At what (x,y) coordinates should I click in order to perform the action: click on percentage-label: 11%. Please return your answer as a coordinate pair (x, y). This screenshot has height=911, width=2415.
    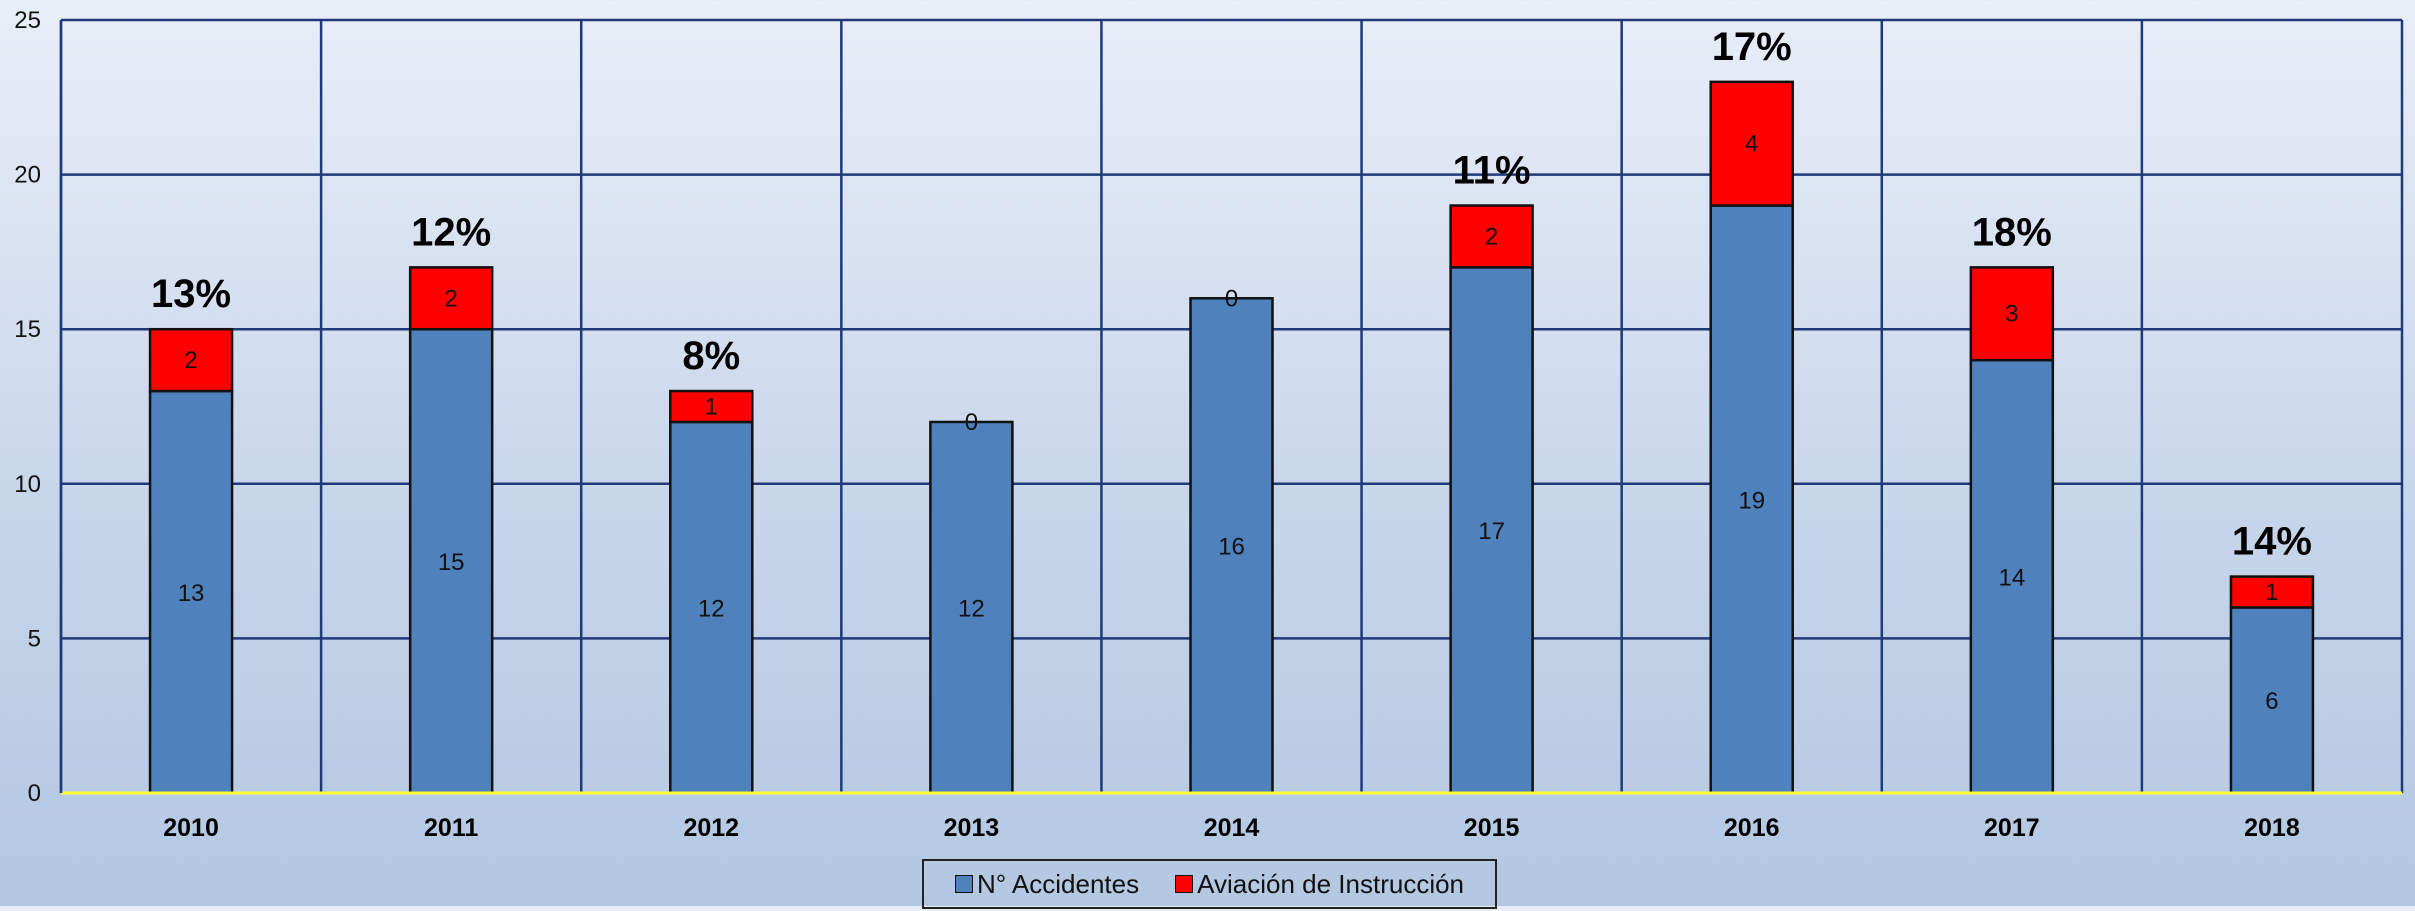
    Looking at the image, I should click on (1492, 171).